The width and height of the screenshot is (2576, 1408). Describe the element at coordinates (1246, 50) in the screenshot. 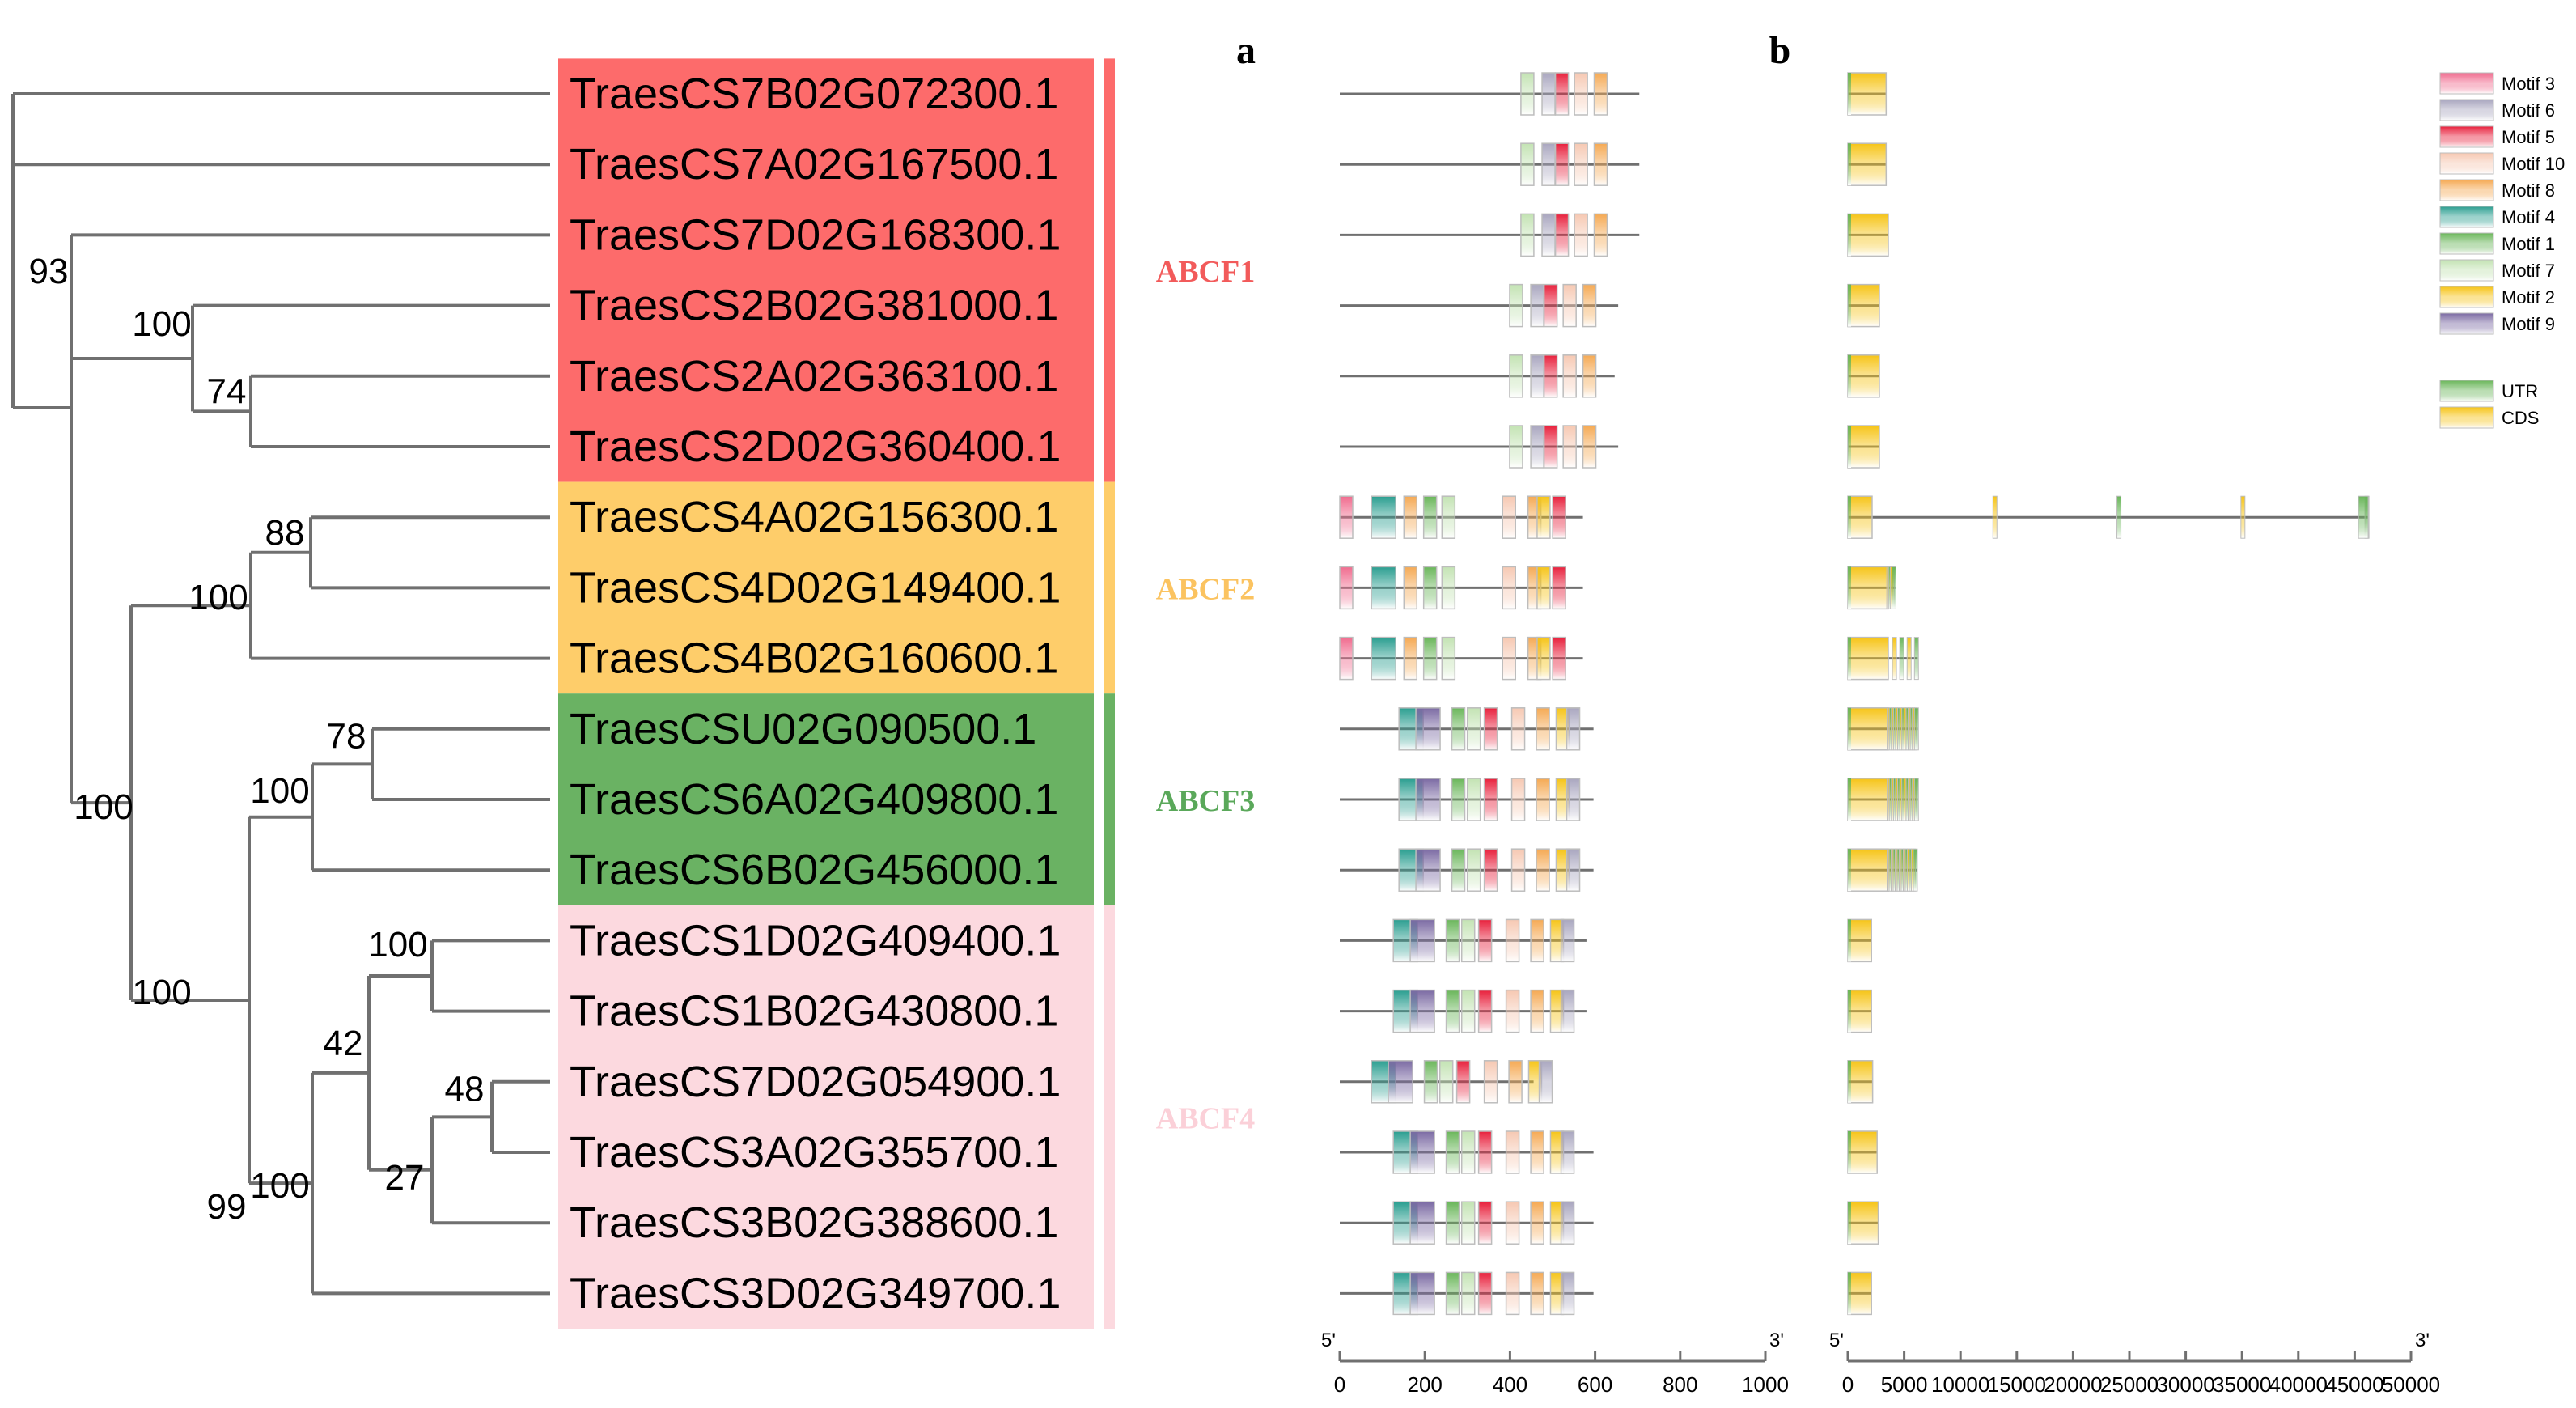

I see `panel-label-a: a` at that location.